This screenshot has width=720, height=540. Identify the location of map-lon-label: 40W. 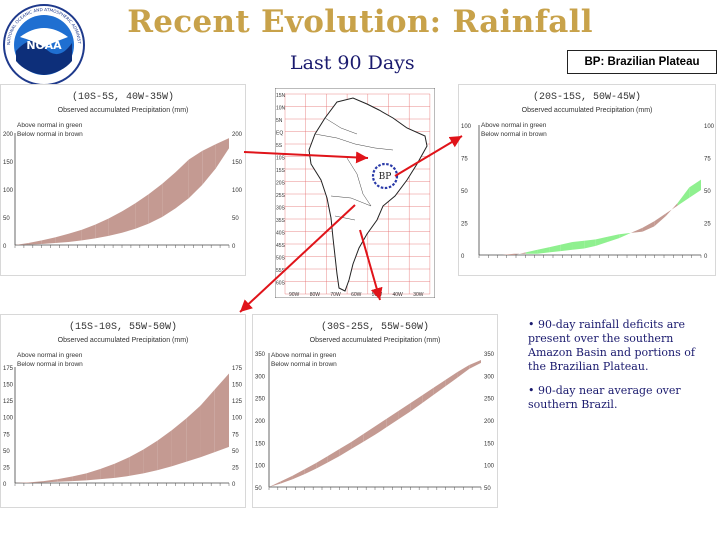
(398, 295).